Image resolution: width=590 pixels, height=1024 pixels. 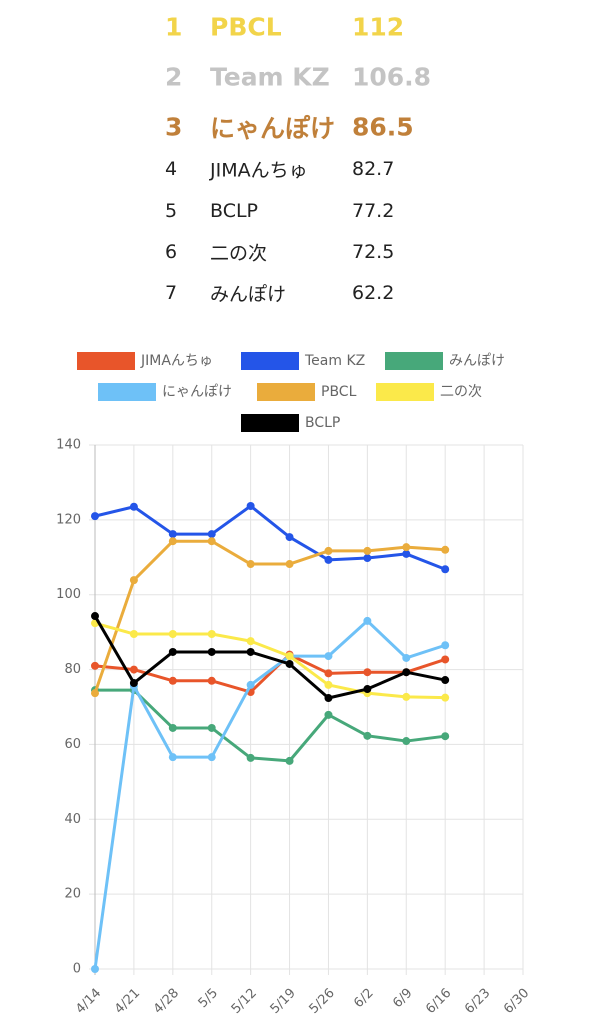 I want to click on y-tick-label: 140, so click(x=68, y=445).